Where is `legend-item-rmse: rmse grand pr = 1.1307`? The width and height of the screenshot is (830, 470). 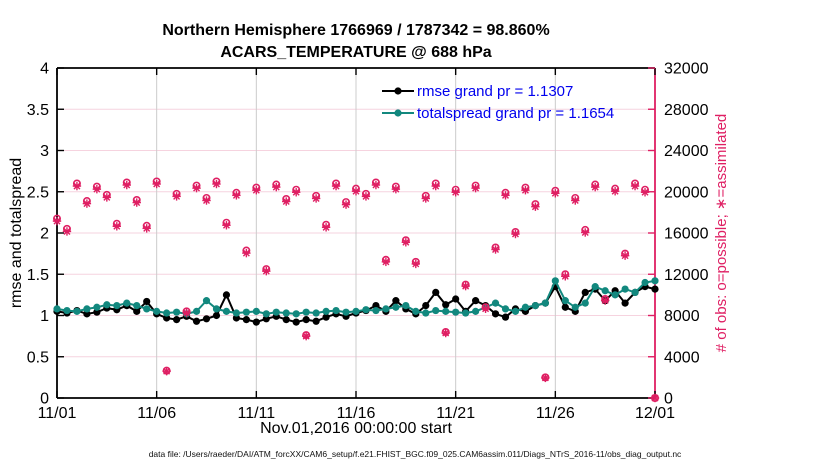 legend-item-rmse: rmse grand pr = 1.1307 is located at coordinates (498, 91).